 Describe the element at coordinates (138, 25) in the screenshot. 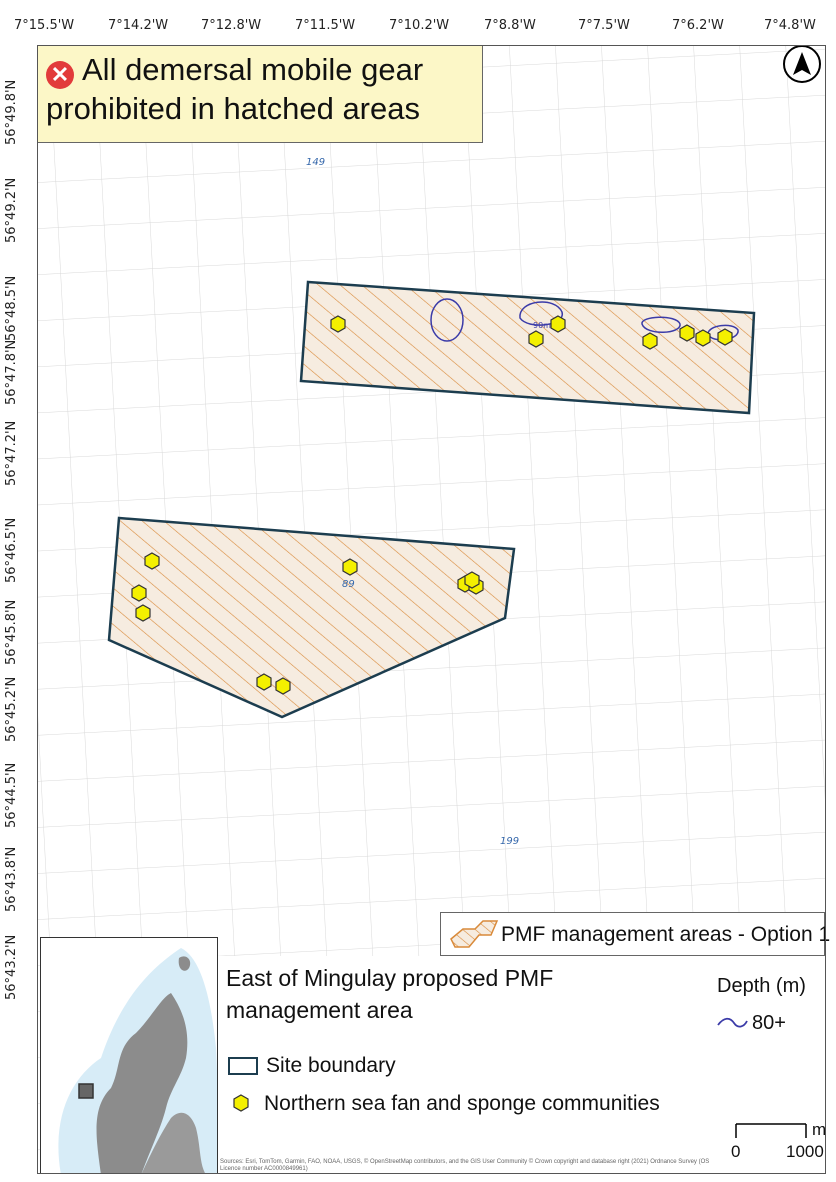

I see `longitude-label: 7°14.2'W` at that location.